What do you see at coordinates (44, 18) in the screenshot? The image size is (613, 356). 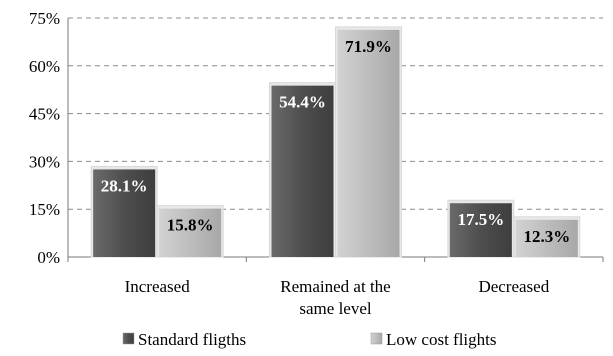 I see `y-tick-label: 75%` at bounding box center [44, 18].